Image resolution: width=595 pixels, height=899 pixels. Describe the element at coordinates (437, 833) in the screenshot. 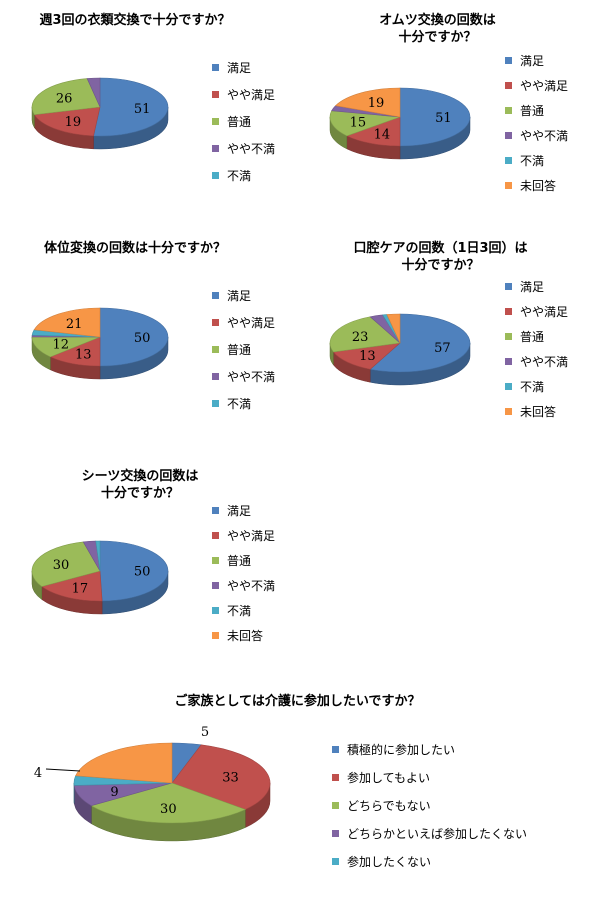

I see `legend-label: どちらかといえば参加したくない` at that location.